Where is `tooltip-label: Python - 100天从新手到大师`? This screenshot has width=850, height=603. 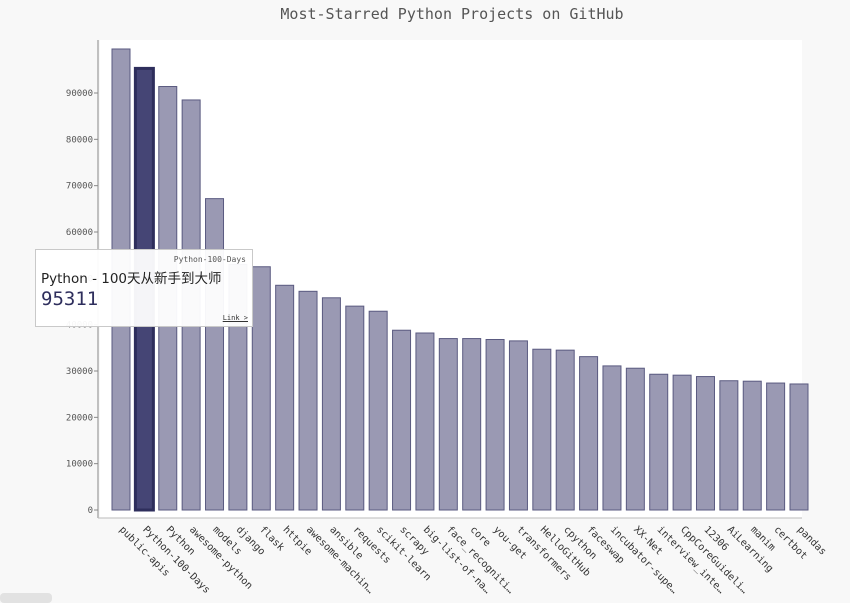 tooltip-label: Python - 100天从新手到大师 is located at coordinates (131, 279).